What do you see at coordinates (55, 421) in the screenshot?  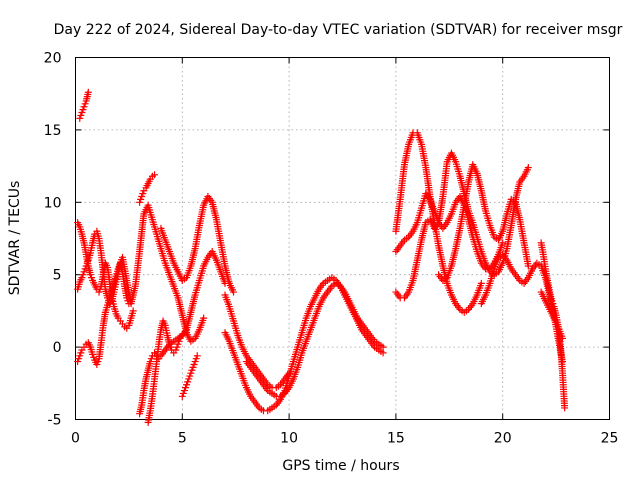 I see `y-tick-label: -5` at bounding box center [55, 421].